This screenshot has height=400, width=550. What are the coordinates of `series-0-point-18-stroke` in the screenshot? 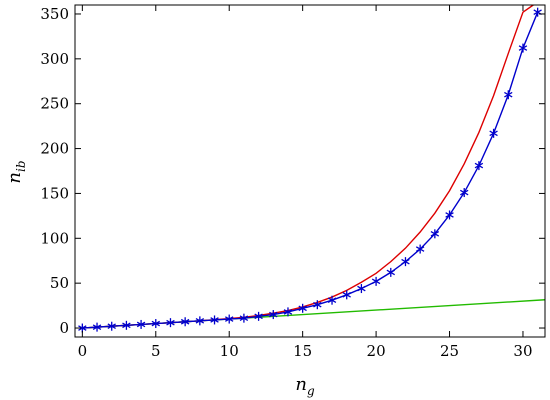 It's located at (346, 295).